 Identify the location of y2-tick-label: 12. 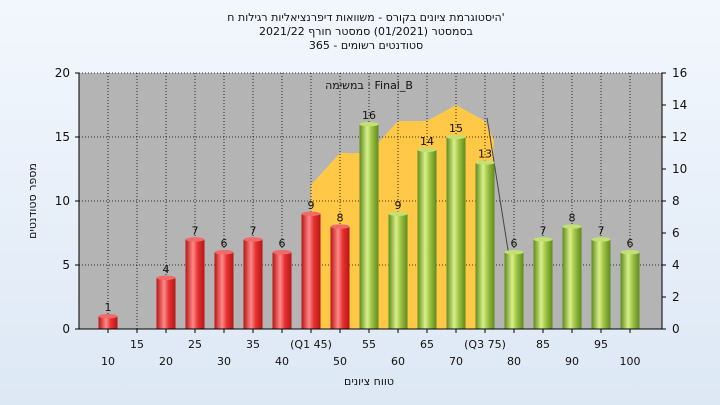
(679, 137).